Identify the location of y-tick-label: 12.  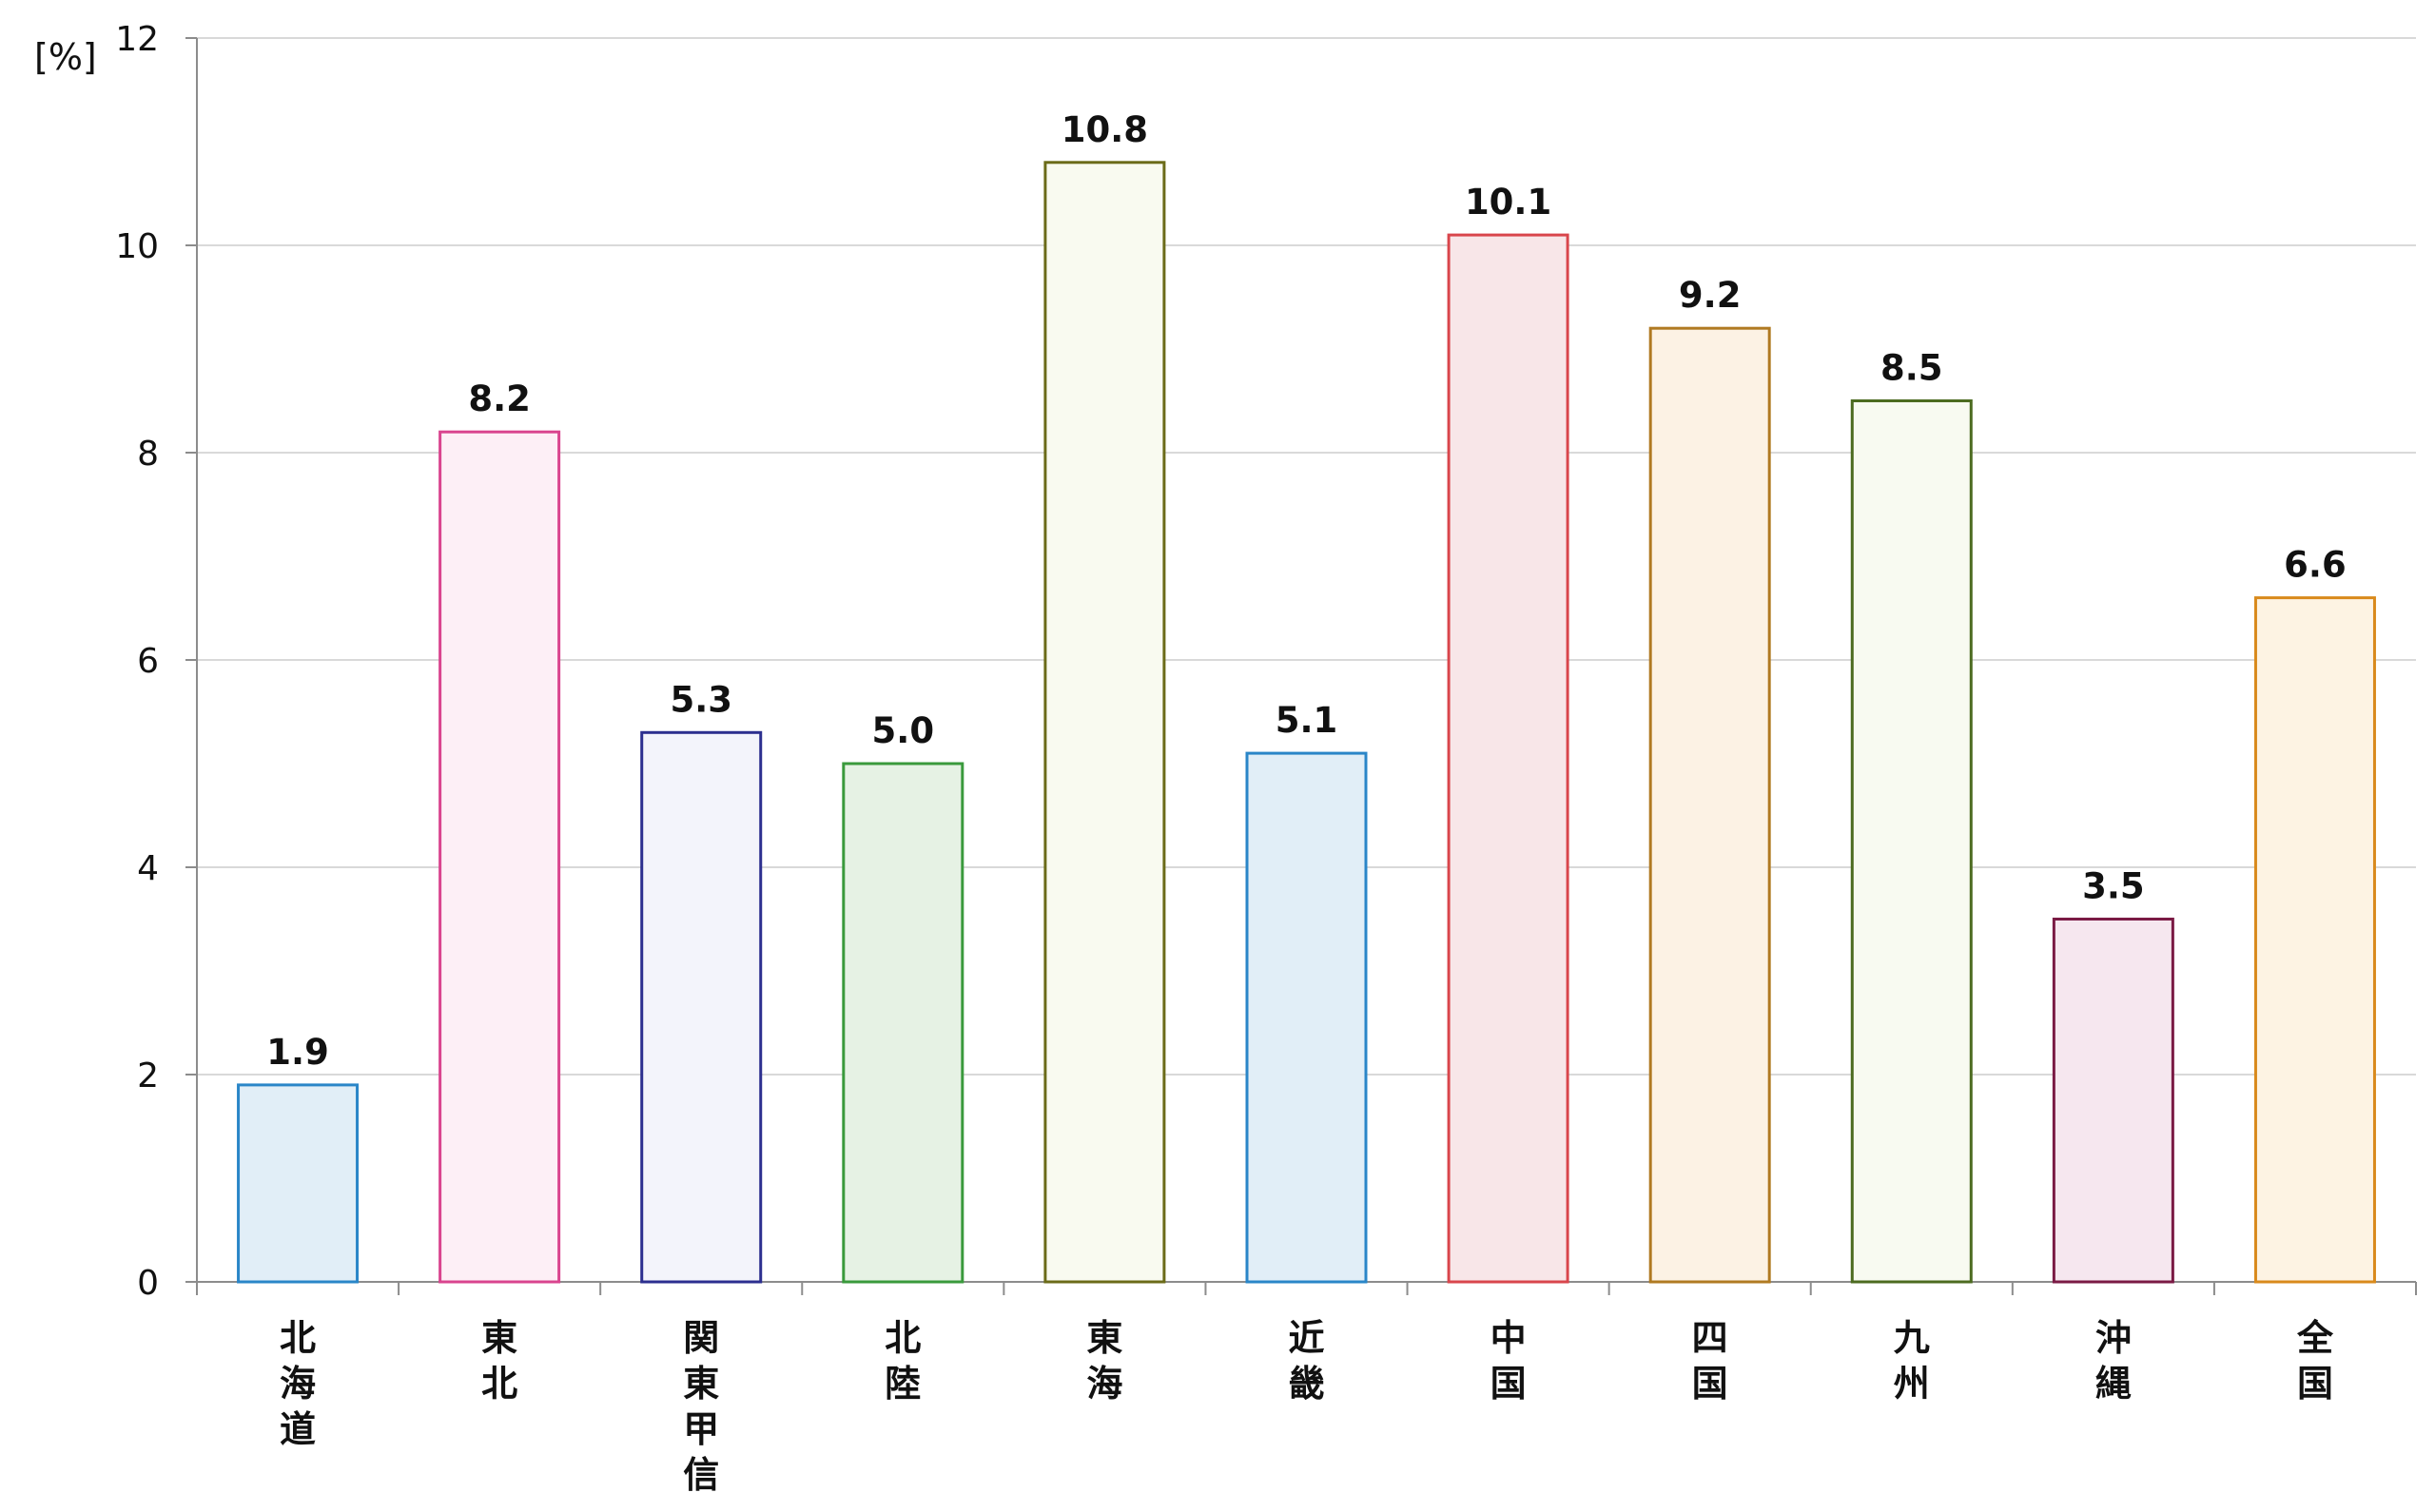
(137, 39).